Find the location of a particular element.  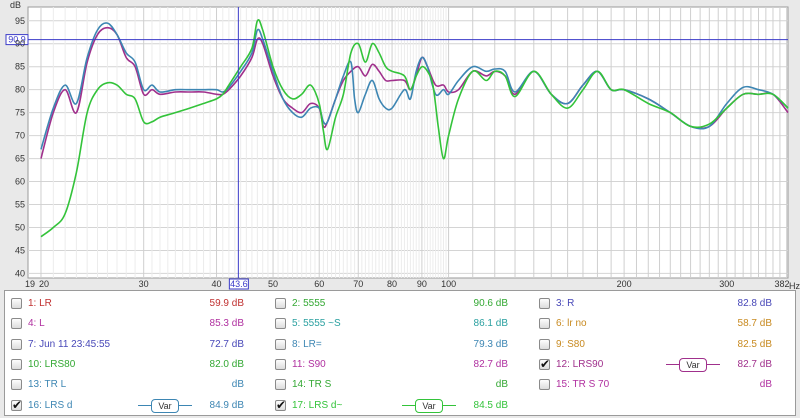

legend-item: 14: TR S dB is located at coordinates (400, 385).